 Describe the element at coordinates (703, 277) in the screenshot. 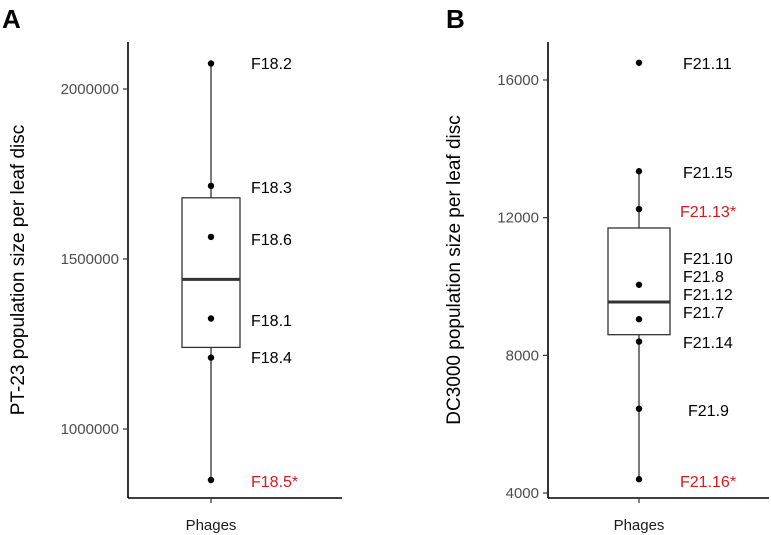

I see `point-label: F21.8` at that location.